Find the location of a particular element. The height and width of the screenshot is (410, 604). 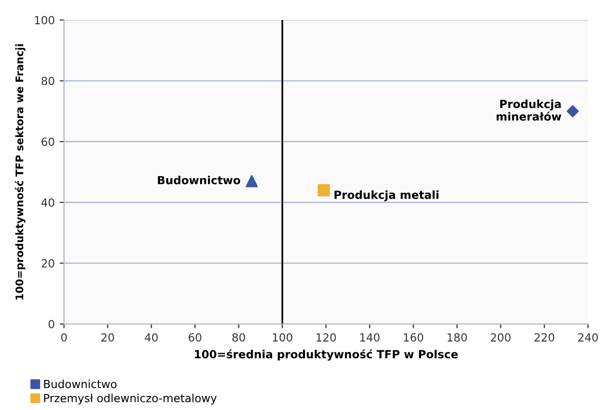

x-tick-label: 140 is located at coordinates (370, 337).